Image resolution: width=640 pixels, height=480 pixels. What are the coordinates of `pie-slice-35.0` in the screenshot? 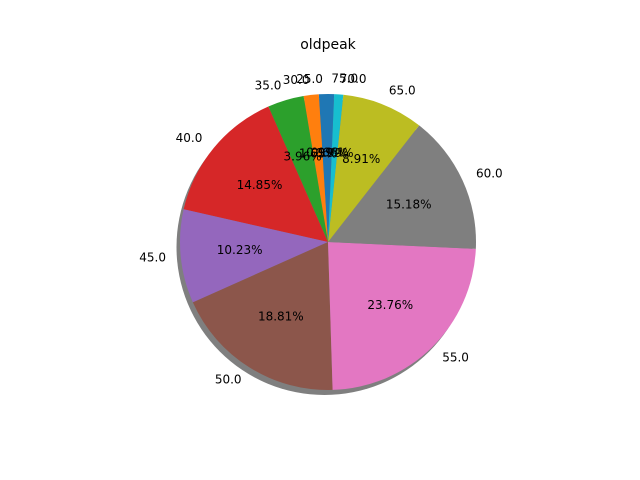 It's located at (298, 169).